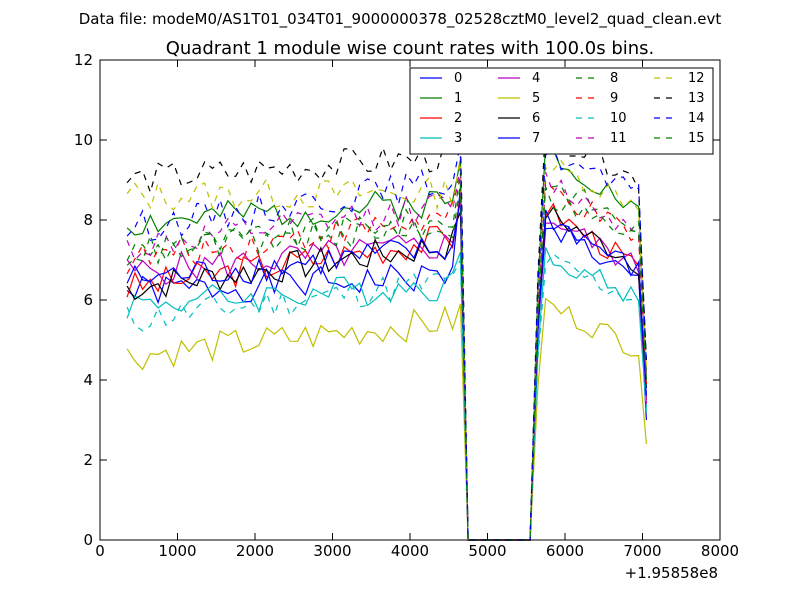  I want to click on y-tick-label: 2, so click(88, 460).